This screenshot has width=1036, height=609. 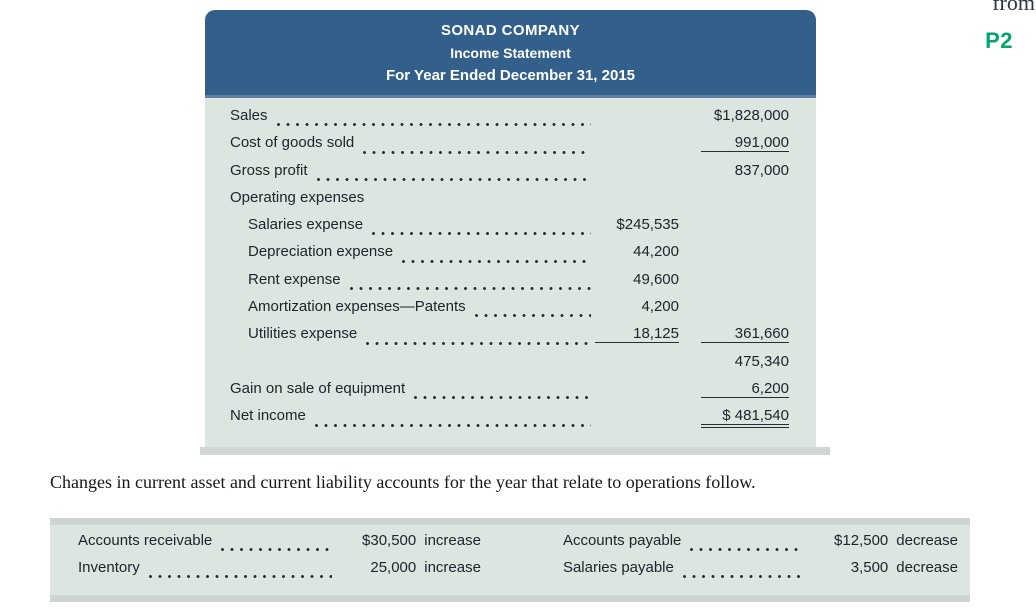 I want to click on company-name: SONAD COMPANY, so click(x=510, y=30).